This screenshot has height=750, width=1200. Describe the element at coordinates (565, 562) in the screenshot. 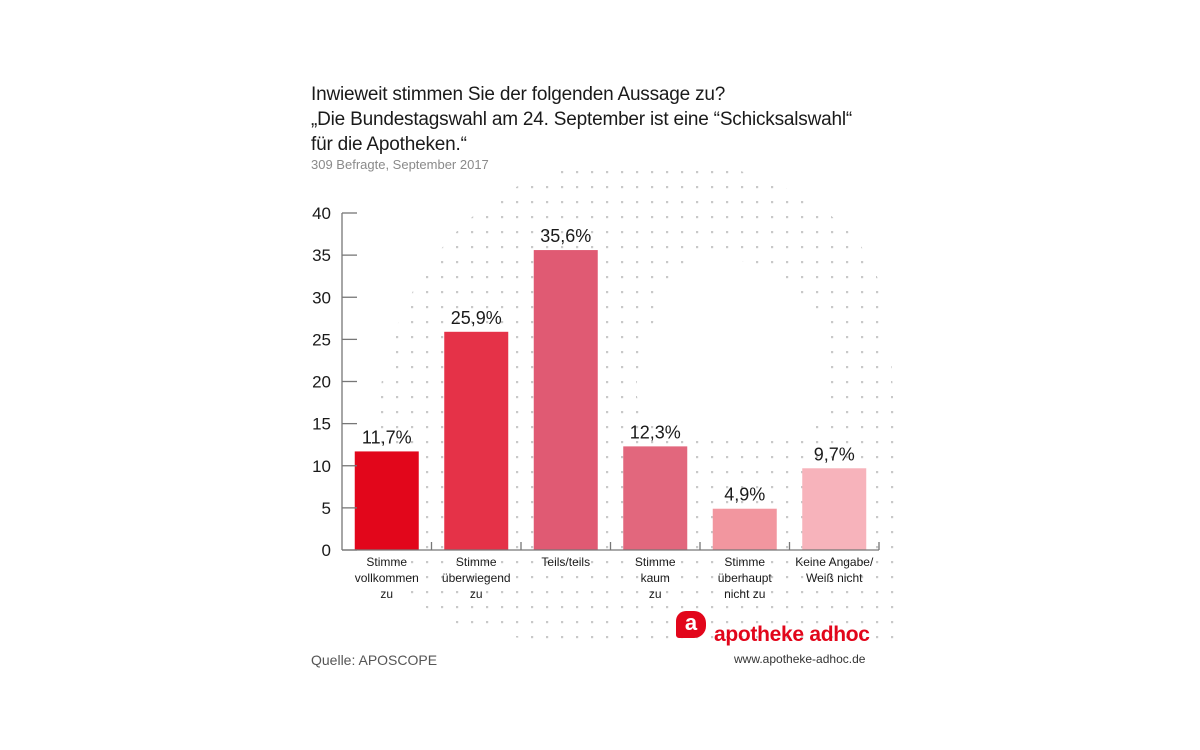

I see `x-tick-label: Teils/teils` at that location.